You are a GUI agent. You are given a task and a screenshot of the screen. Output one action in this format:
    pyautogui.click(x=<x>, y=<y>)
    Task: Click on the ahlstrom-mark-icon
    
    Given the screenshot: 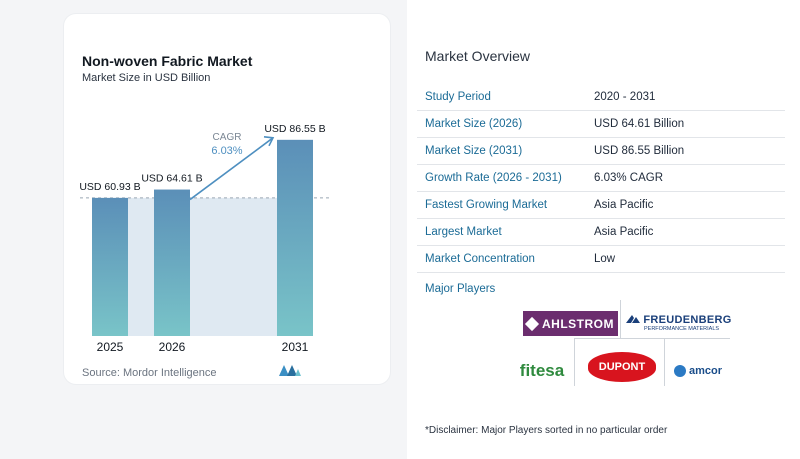 What is the action you would take?
    pyautogui.click(x=532, y=323)
    